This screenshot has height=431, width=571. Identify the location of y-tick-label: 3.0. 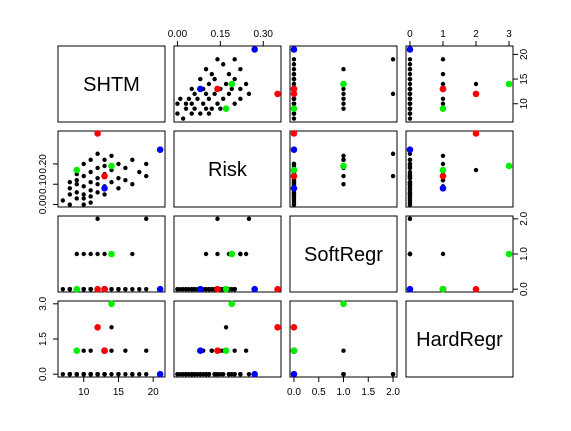
(43, 303).